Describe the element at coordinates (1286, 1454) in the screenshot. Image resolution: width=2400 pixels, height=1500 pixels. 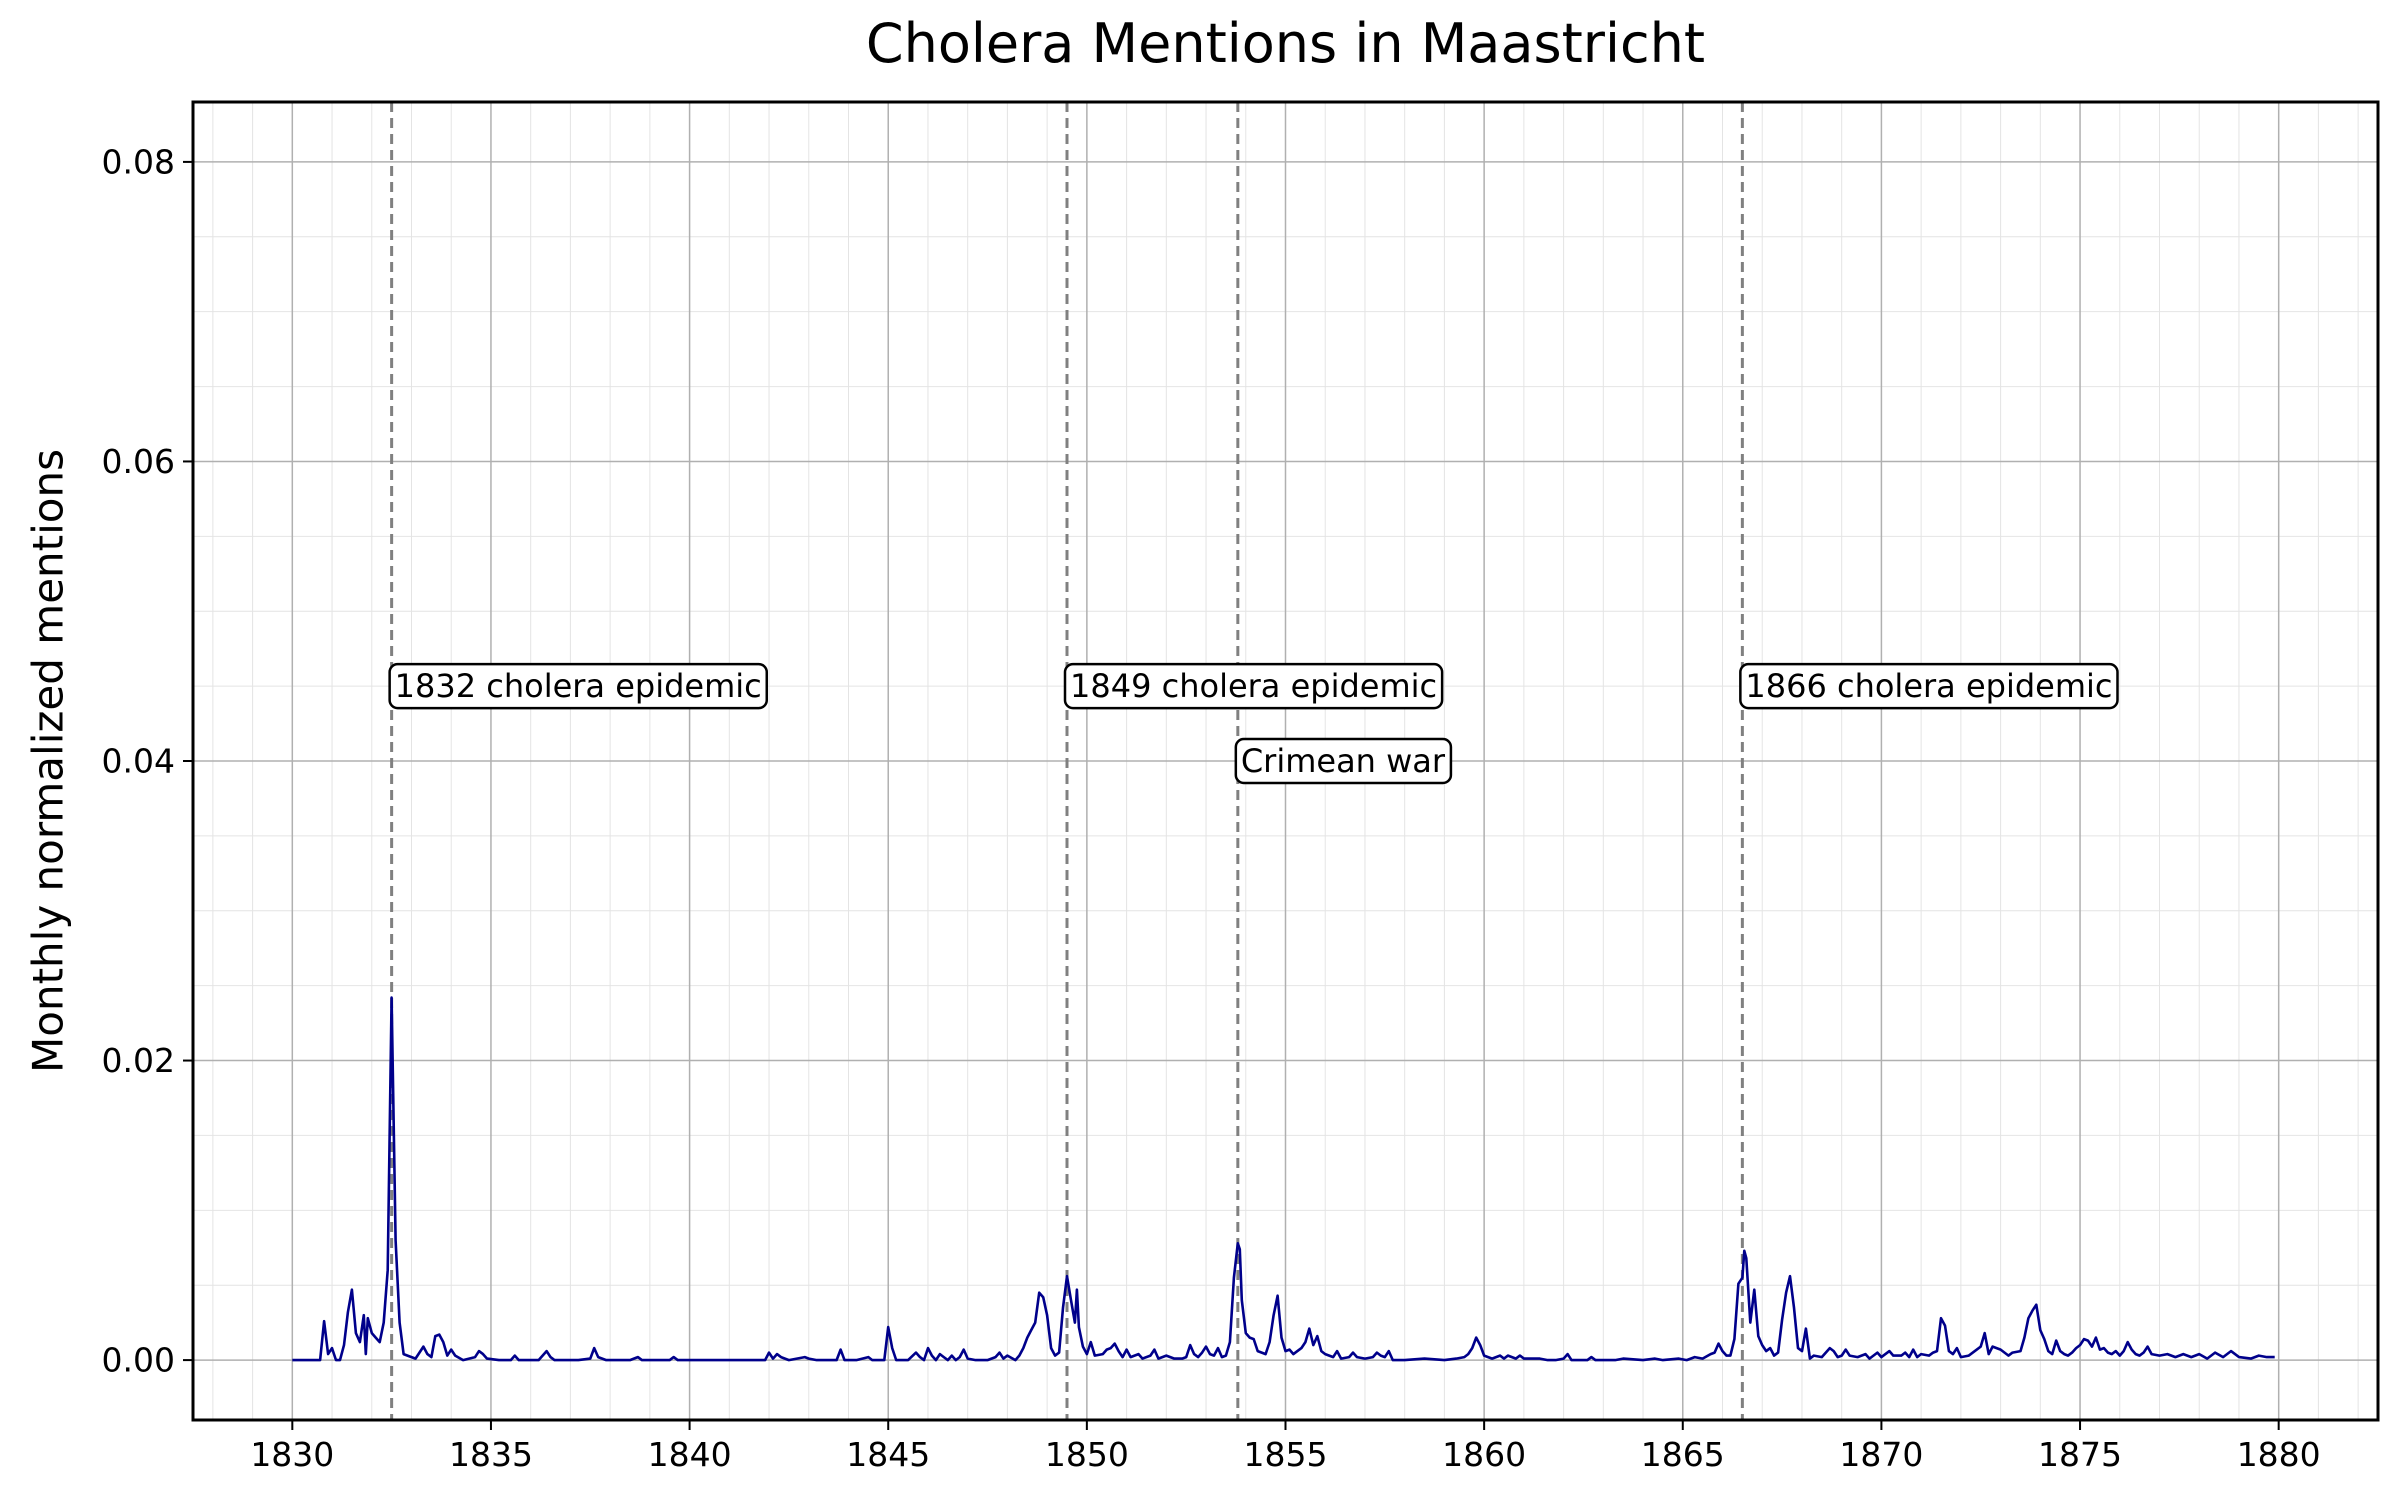
I see `x-tick-label: 1855` at that location.